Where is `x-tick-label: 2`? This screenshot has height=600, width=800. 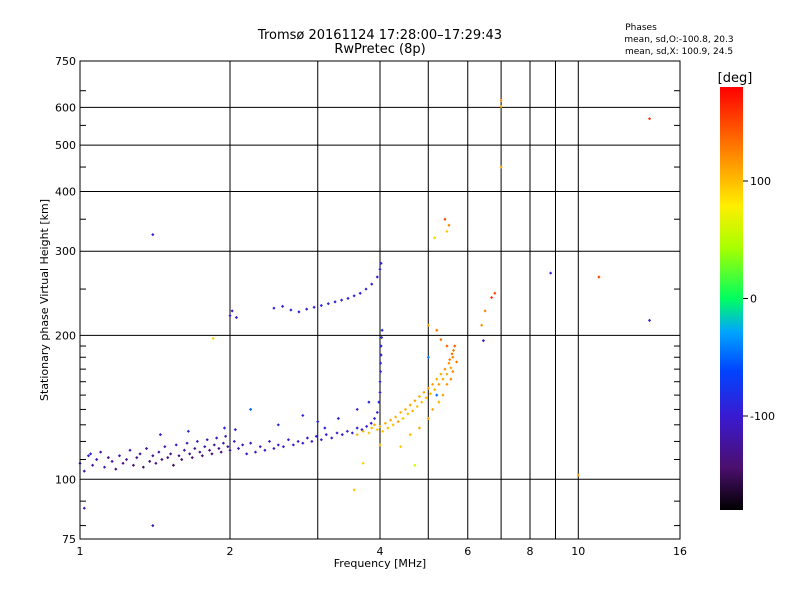
x-tick-label: 2 is located at coordinates (230, 551).